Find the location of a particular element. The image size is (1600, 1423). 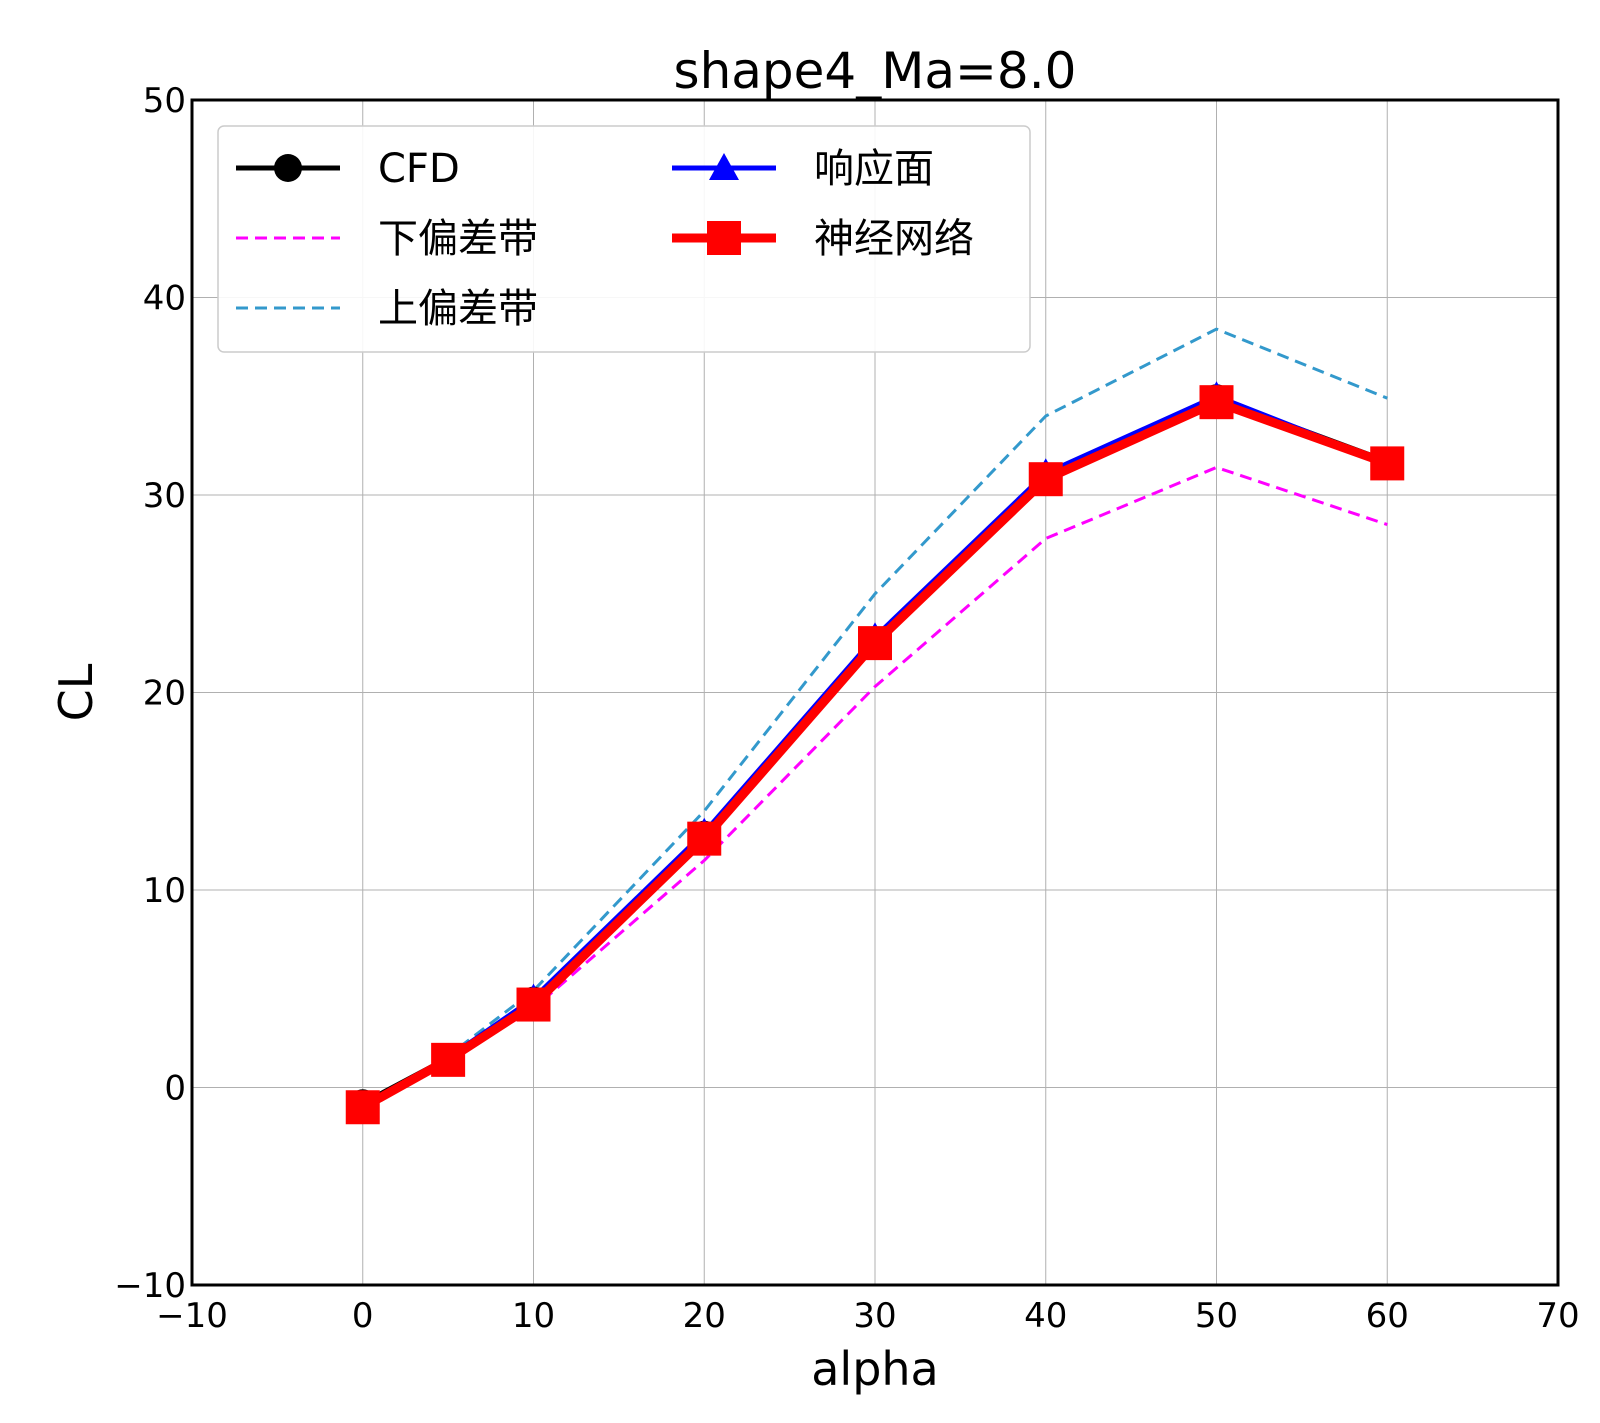

y-axis-label: CL is located at coordinates (76, 692).